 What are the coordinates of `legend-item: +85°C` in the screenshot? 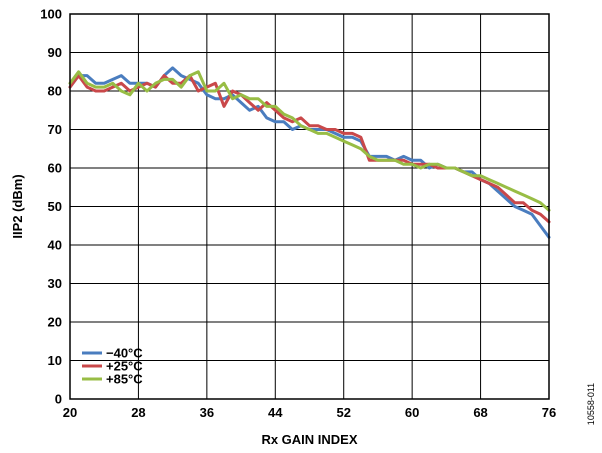 It's located at (112, 379).